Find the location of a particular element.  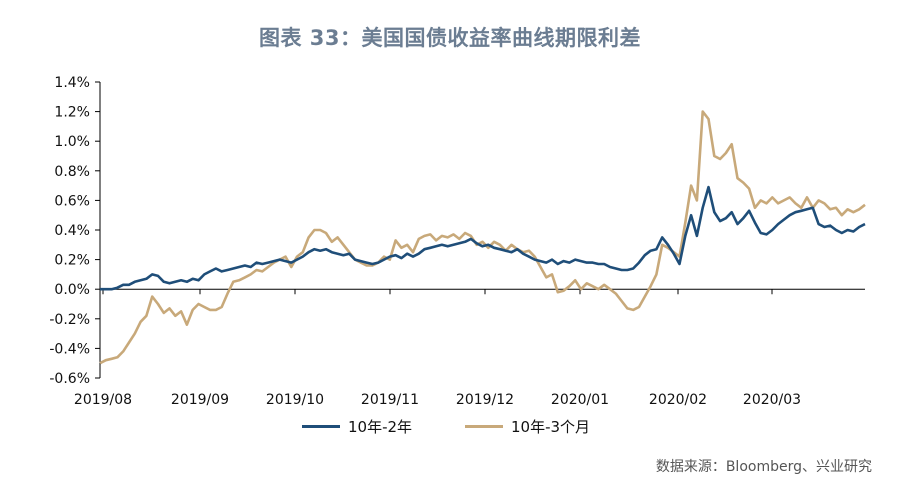

y-tick-label: 0.0% is located at coordinates (72, 290).